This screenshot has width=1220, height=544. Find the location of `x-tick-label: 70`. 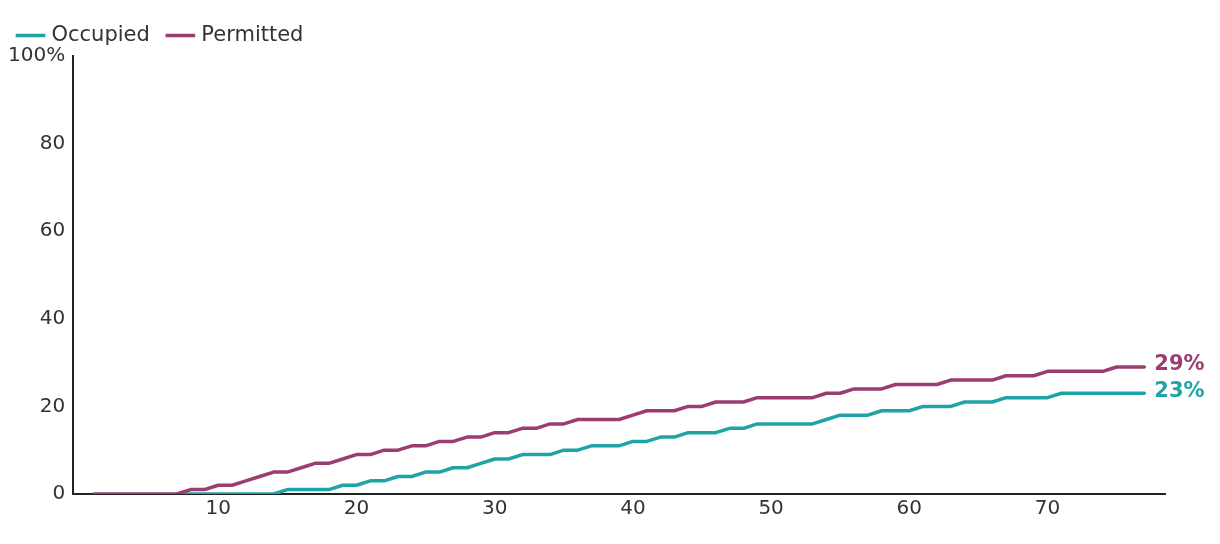

x-tick-label: 70 is located at coordinates (1047, 507).